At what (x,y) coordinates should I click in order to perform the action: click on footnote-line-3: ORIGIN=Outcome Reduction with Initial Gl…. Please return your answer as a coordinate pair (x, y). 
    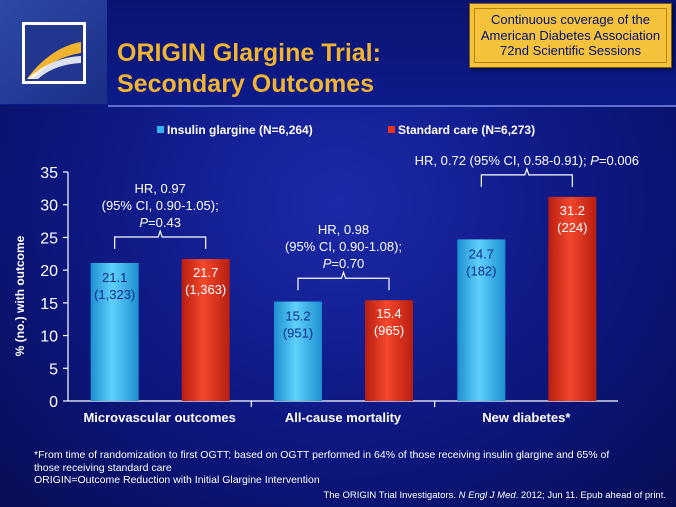
    Looking at the image, I should click on (177, 480).